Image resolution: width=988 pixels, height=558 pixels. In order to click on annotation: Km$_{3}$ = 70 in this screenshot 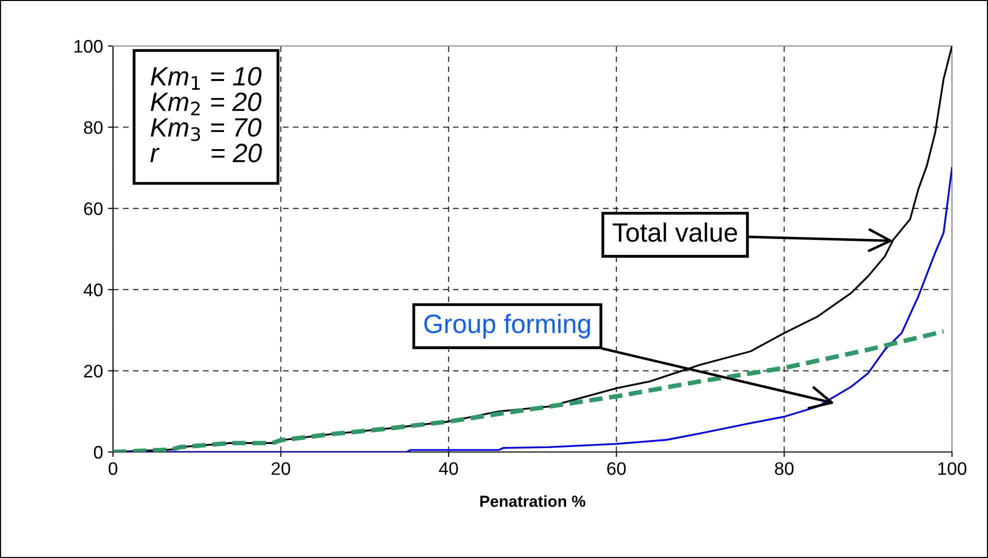, I will do `click(206, 130)`.